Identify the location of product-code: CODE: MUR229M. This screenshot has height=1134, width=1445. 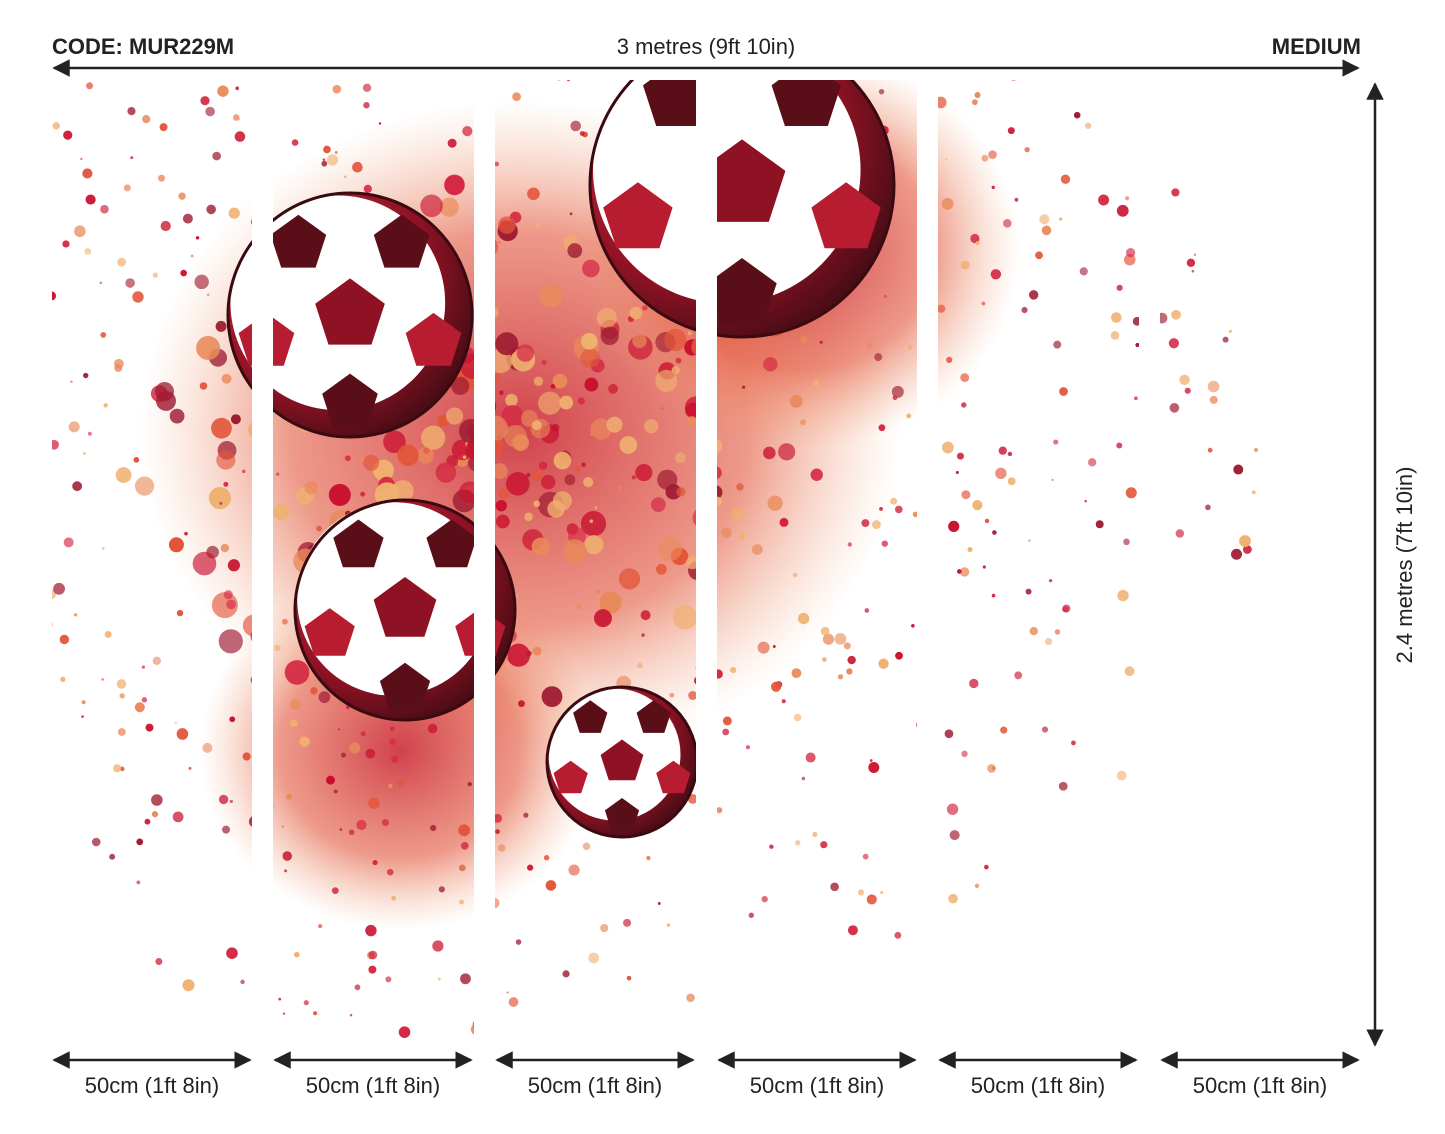
(143, 46).